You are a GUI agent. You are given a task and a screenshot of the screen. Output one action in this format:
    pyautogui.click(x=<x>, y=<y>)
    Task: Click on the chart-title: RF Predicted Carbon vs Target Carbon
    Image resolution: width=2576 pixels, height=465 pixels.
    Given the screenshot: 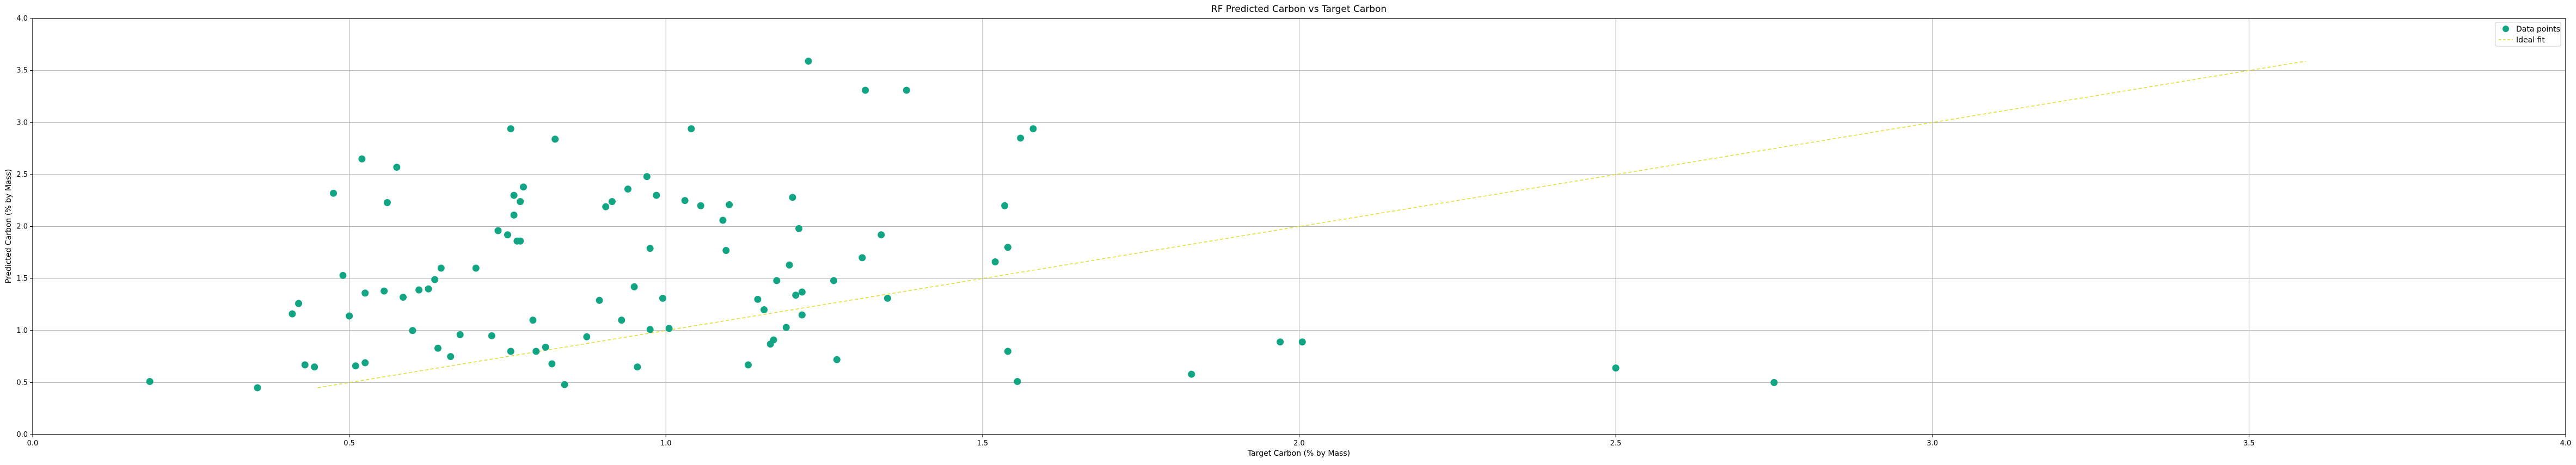 What is the action you would take?
    pyautogui.click(x=1299, y=10)
    